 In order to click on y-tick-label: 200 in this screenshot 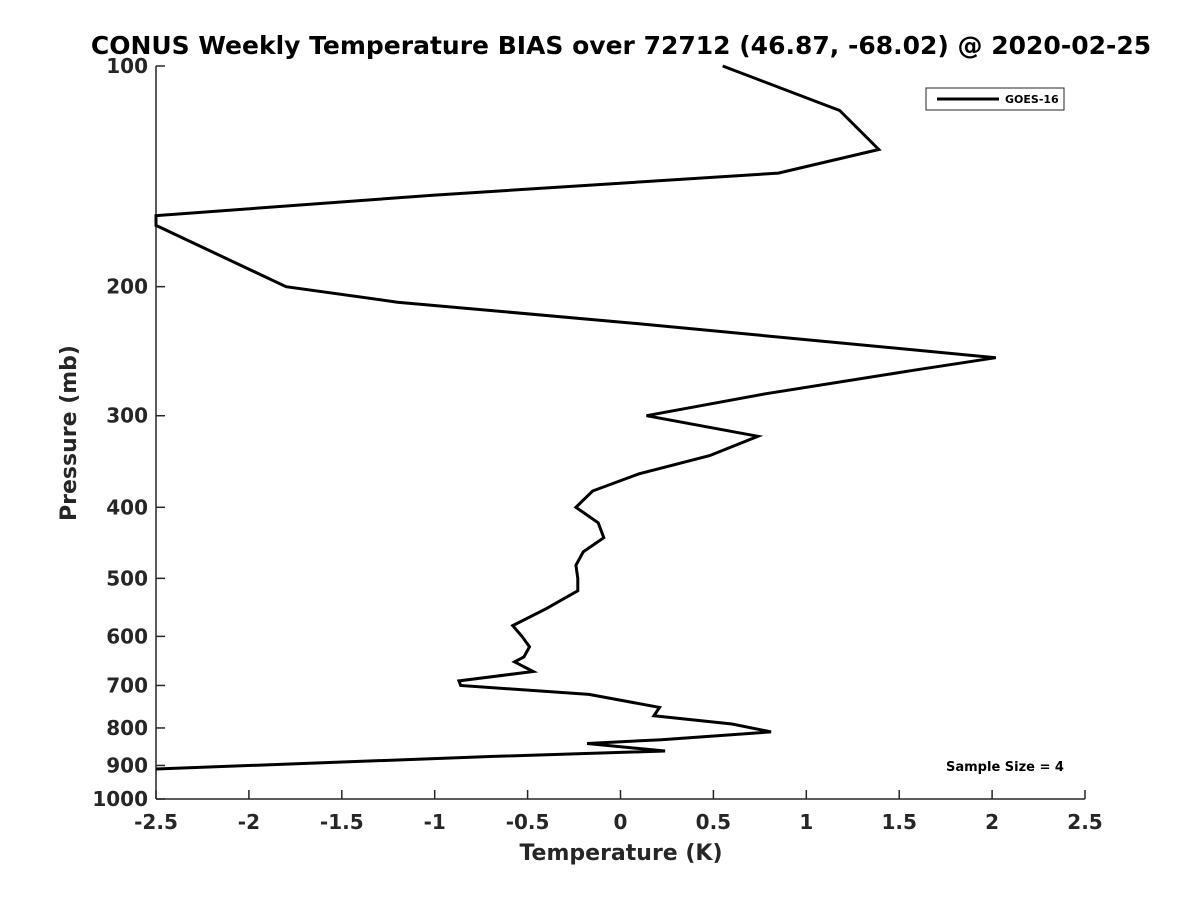, I will do `click(127, 287)`.